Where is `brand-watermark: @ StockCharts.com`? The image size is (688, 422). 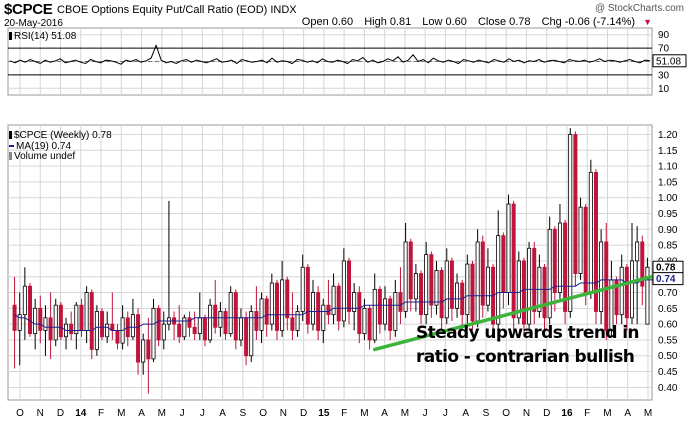
brand-watermark: @ StockCharts.com is located at coordinates (639, 8).